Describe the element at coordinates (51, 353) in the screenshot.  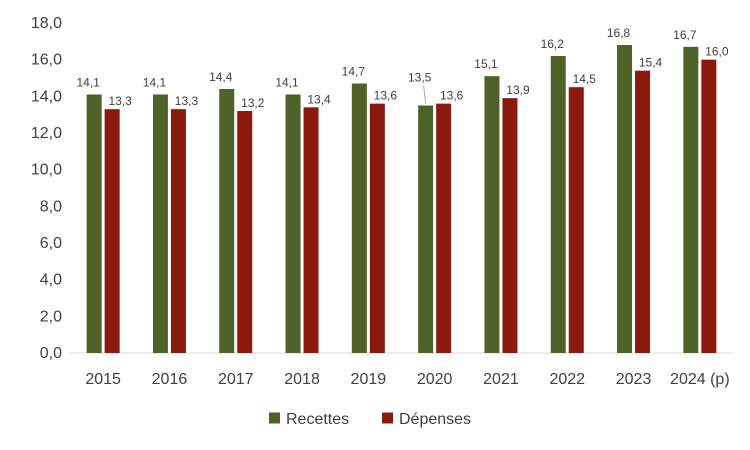
I see `y-tick-label: 0,0` at that location.